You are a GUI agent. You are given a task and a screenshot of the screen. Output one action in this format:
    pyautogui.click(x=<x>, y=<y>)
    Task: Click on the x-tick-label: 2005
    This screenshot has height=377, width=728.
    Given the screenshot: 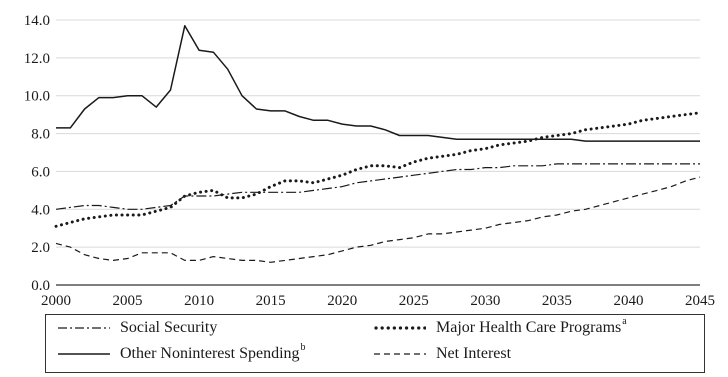 What is the action you would take?
    pyautogui.click(x=128, y=301)
    